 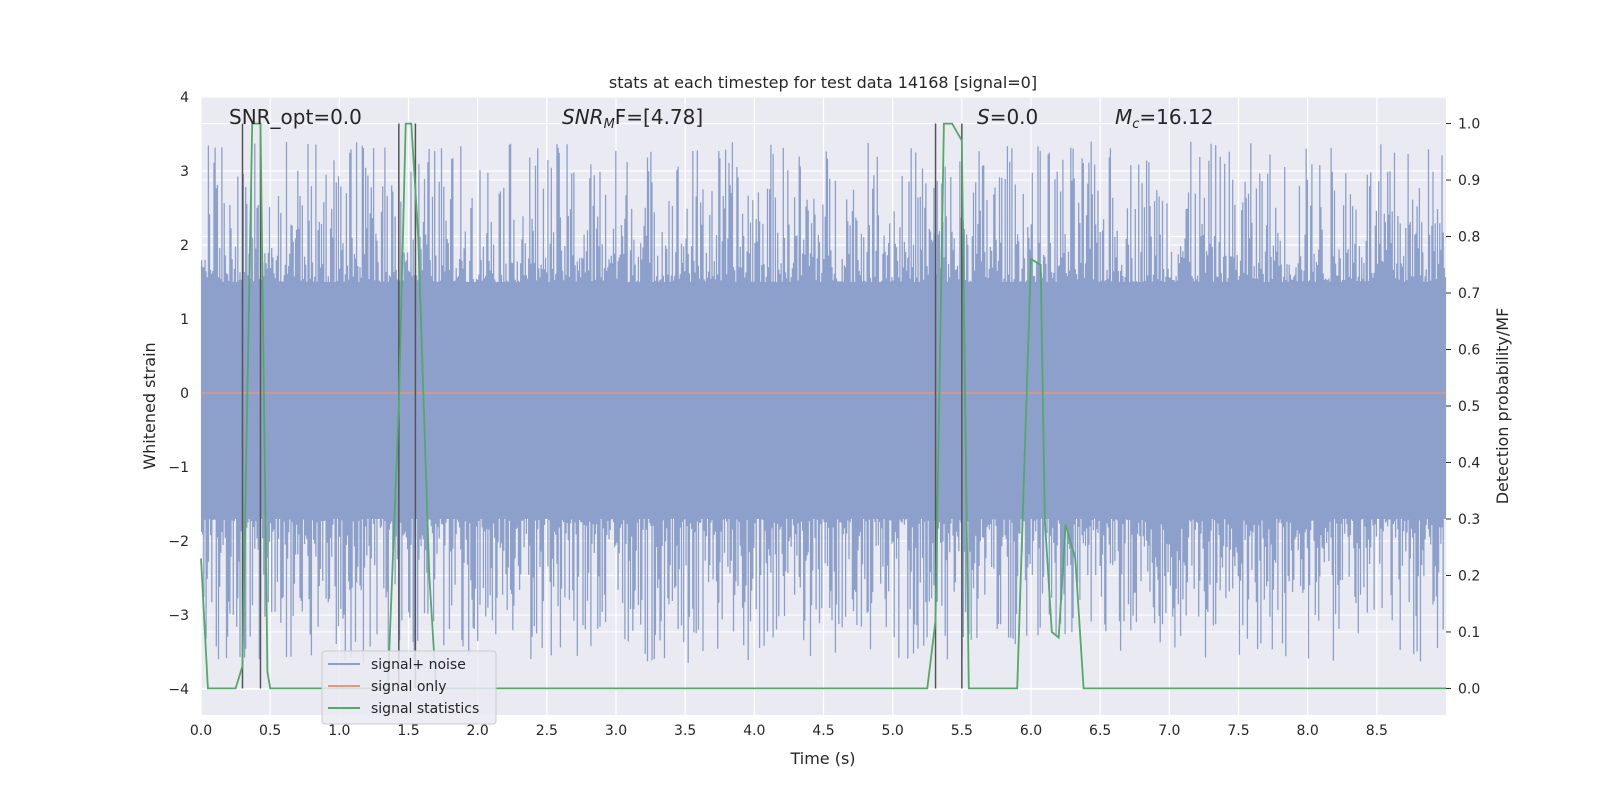 What do you see at coordinates (408, 731) in the screenshot?
I see `x-tick-label: 1.5` at bounding box center [408, 731].